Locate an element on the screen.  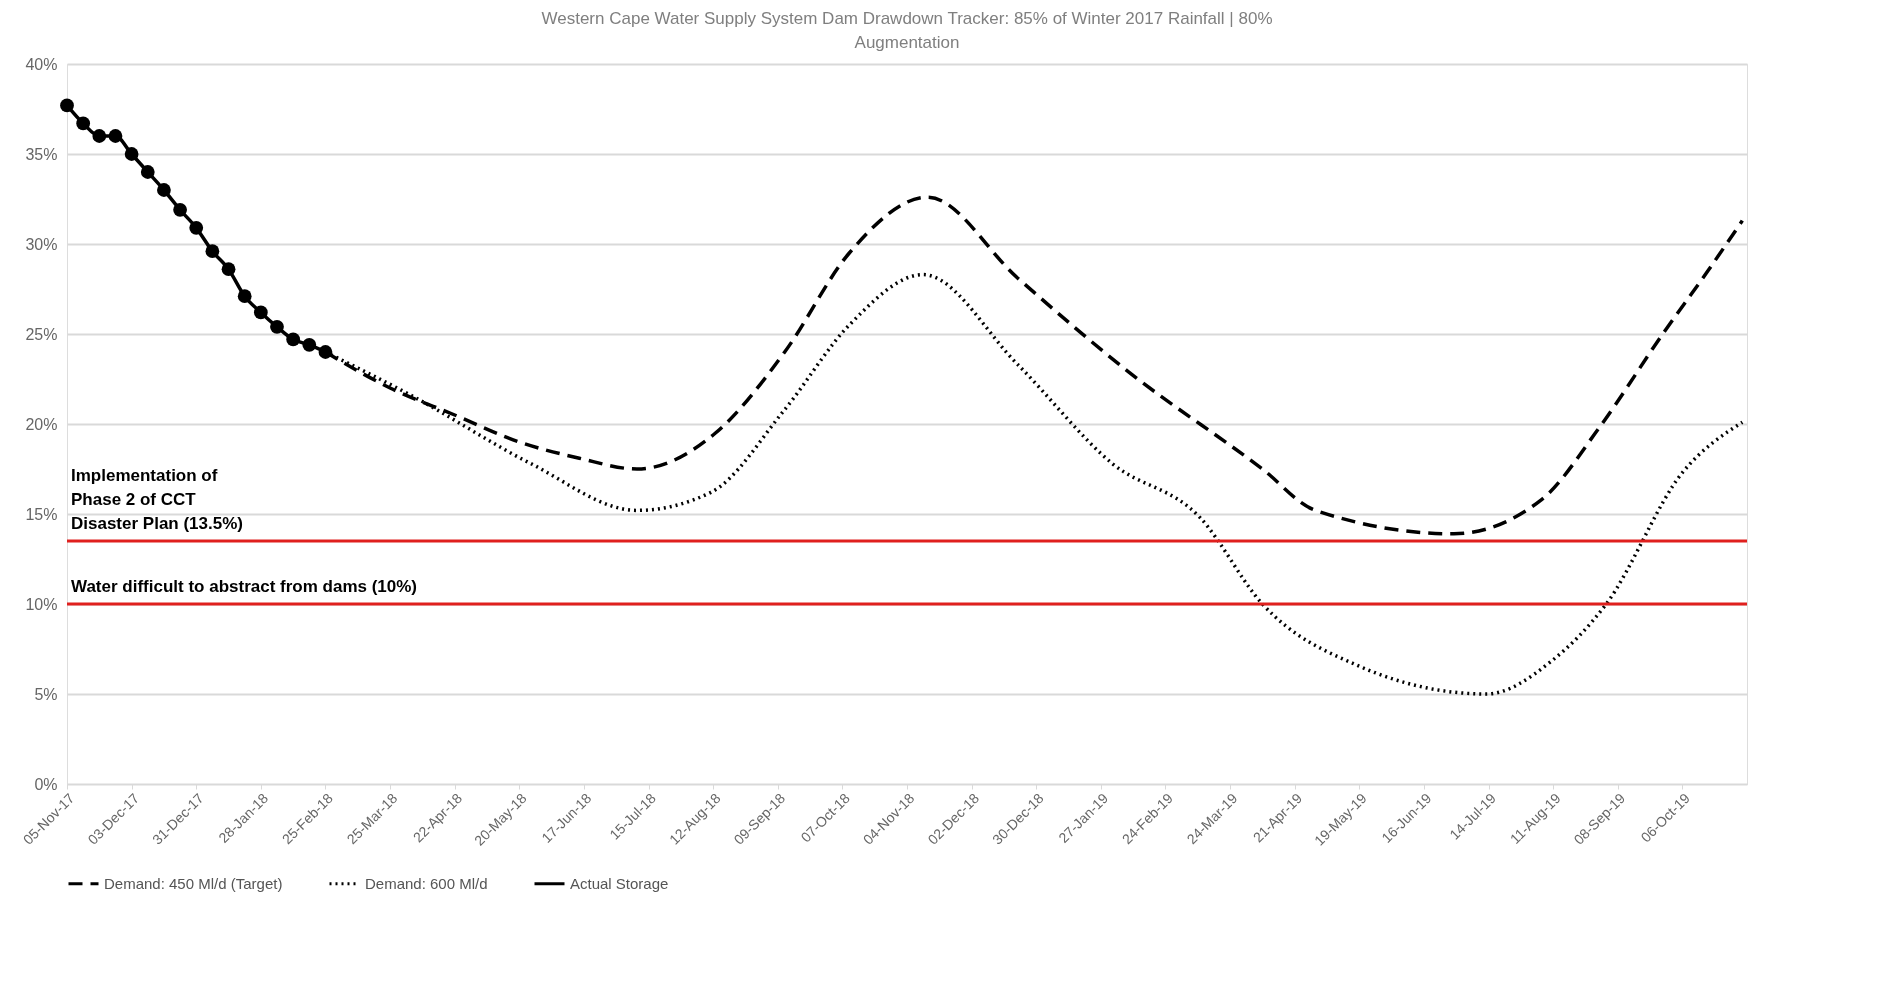
y-tick-label: 10% is located at coordinates (41, 604).